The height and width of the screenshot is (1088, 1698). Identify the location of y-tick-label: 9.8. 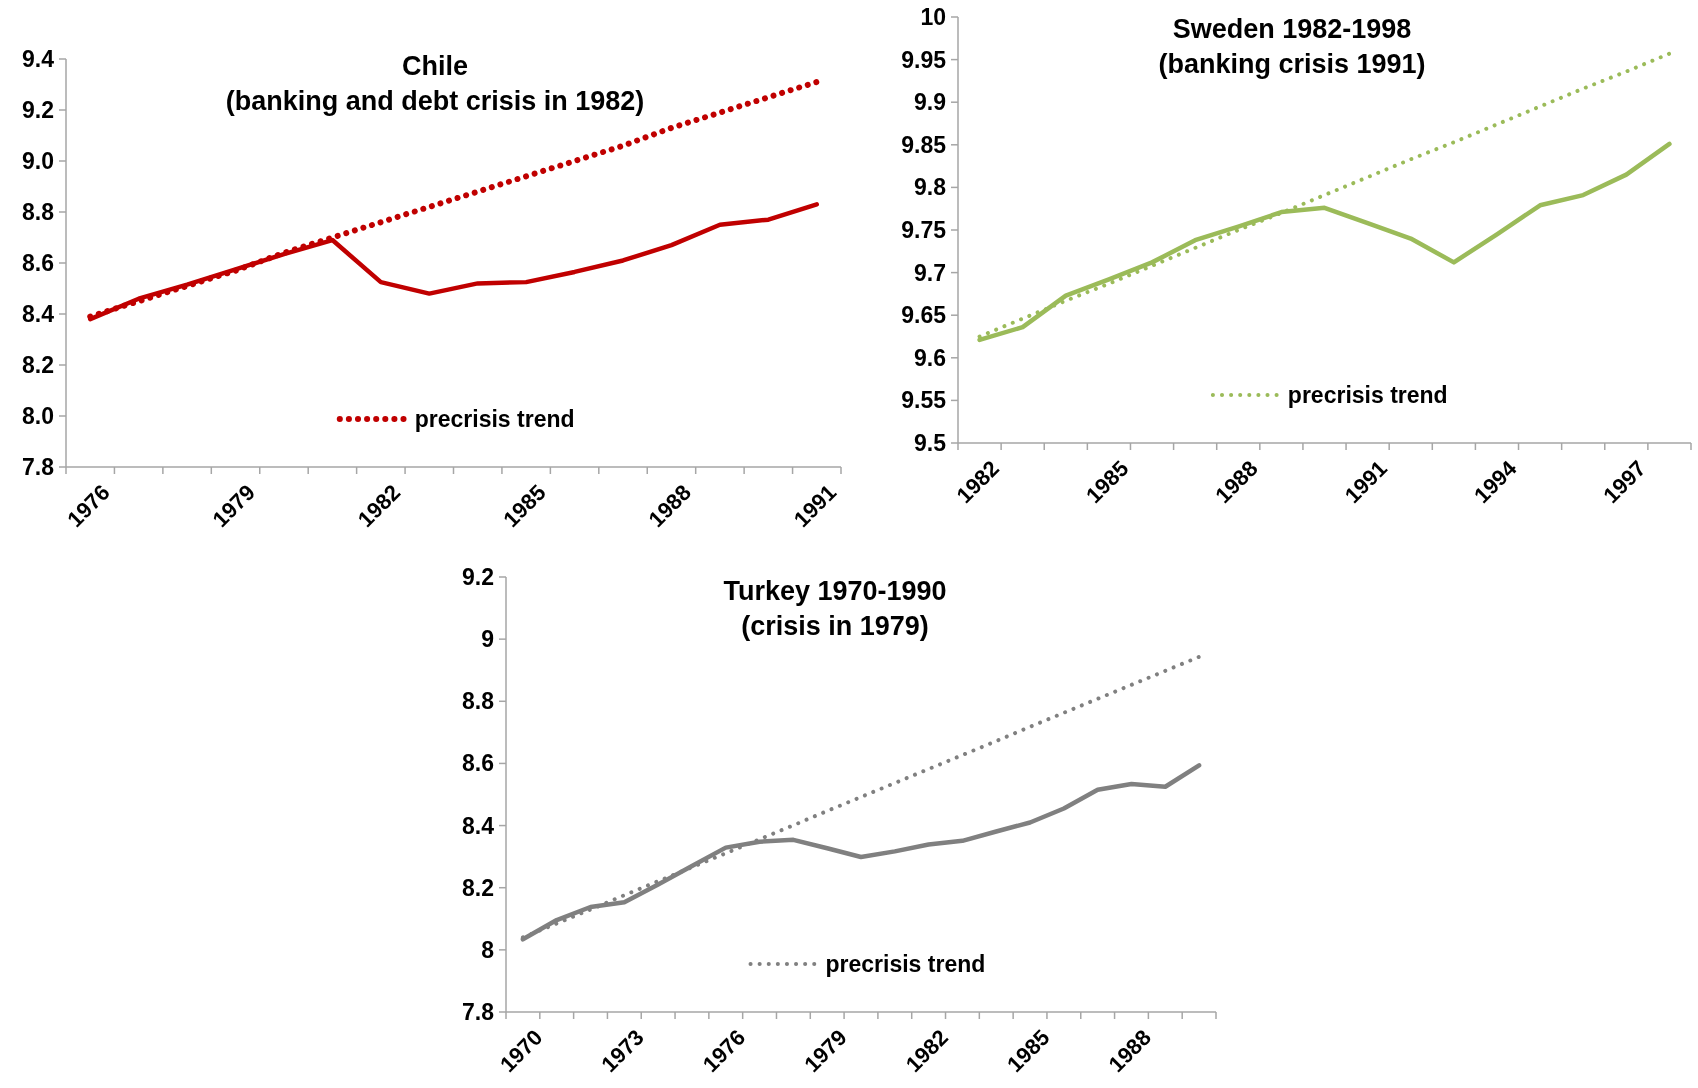
(930, 187).